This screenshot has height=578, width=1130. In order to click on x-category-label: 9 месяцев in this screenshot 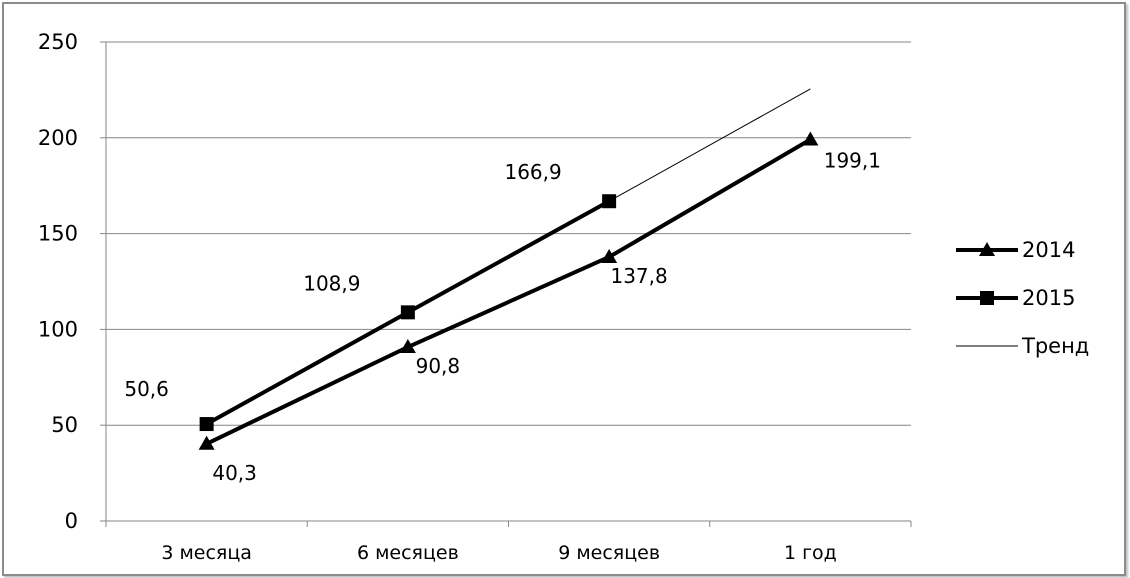, I will do `click(609, 553)`.